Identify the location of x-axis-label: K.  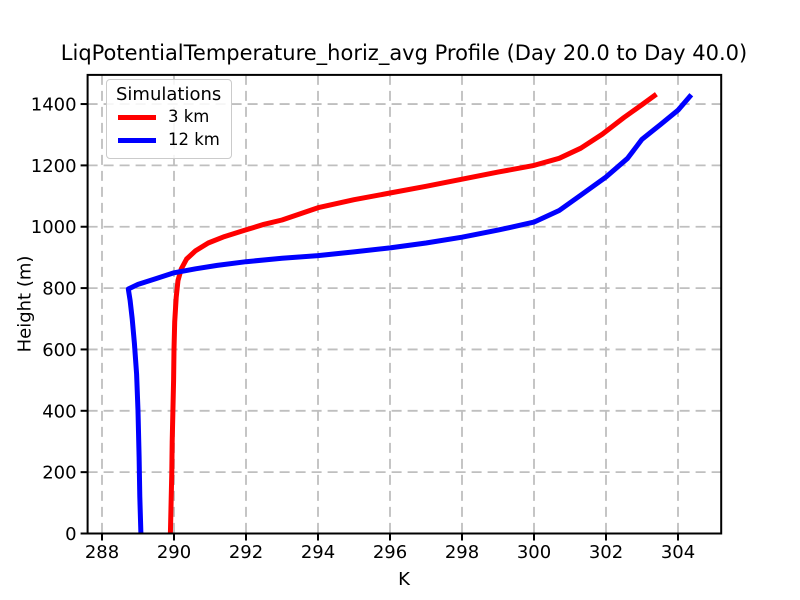
(404, 579).